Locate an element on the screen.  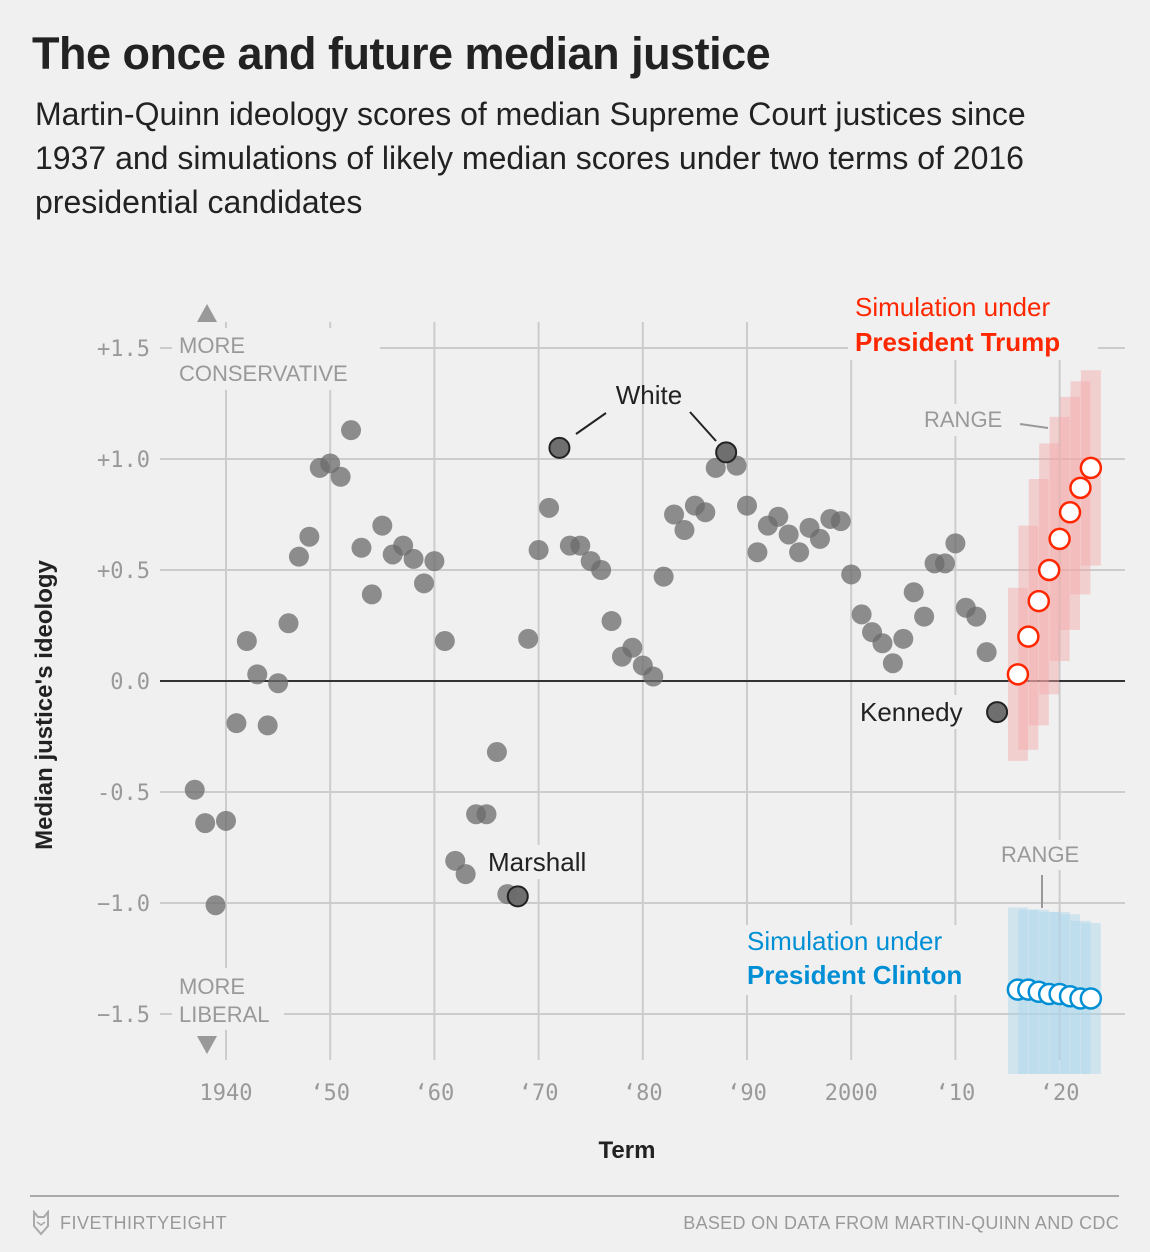
x-tick-label: ‘50 is located at coordinates (330, 1093).